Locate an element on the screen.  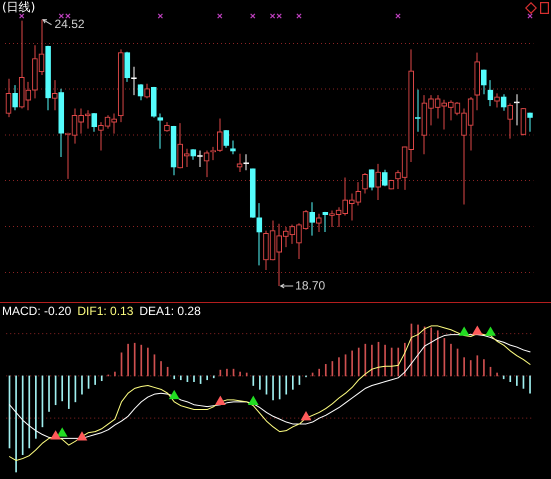
annotation: 18.70 is located at coordinates (310, 285).